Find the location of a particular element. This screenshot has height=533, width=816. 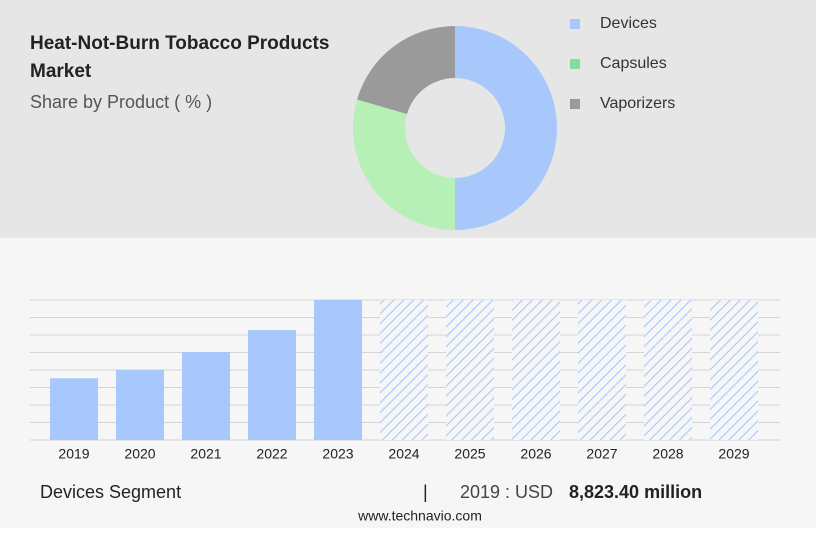

segment-label: Devices Segment is located at coordinates (110, 492).